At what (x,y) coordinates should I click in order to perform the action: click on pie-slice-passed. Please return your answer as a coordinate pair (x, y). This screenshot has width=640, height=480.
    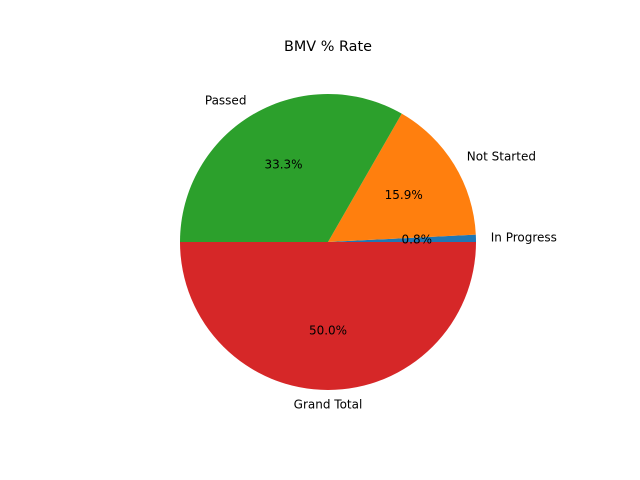
    Looking at the image, I should click on (291, 167).